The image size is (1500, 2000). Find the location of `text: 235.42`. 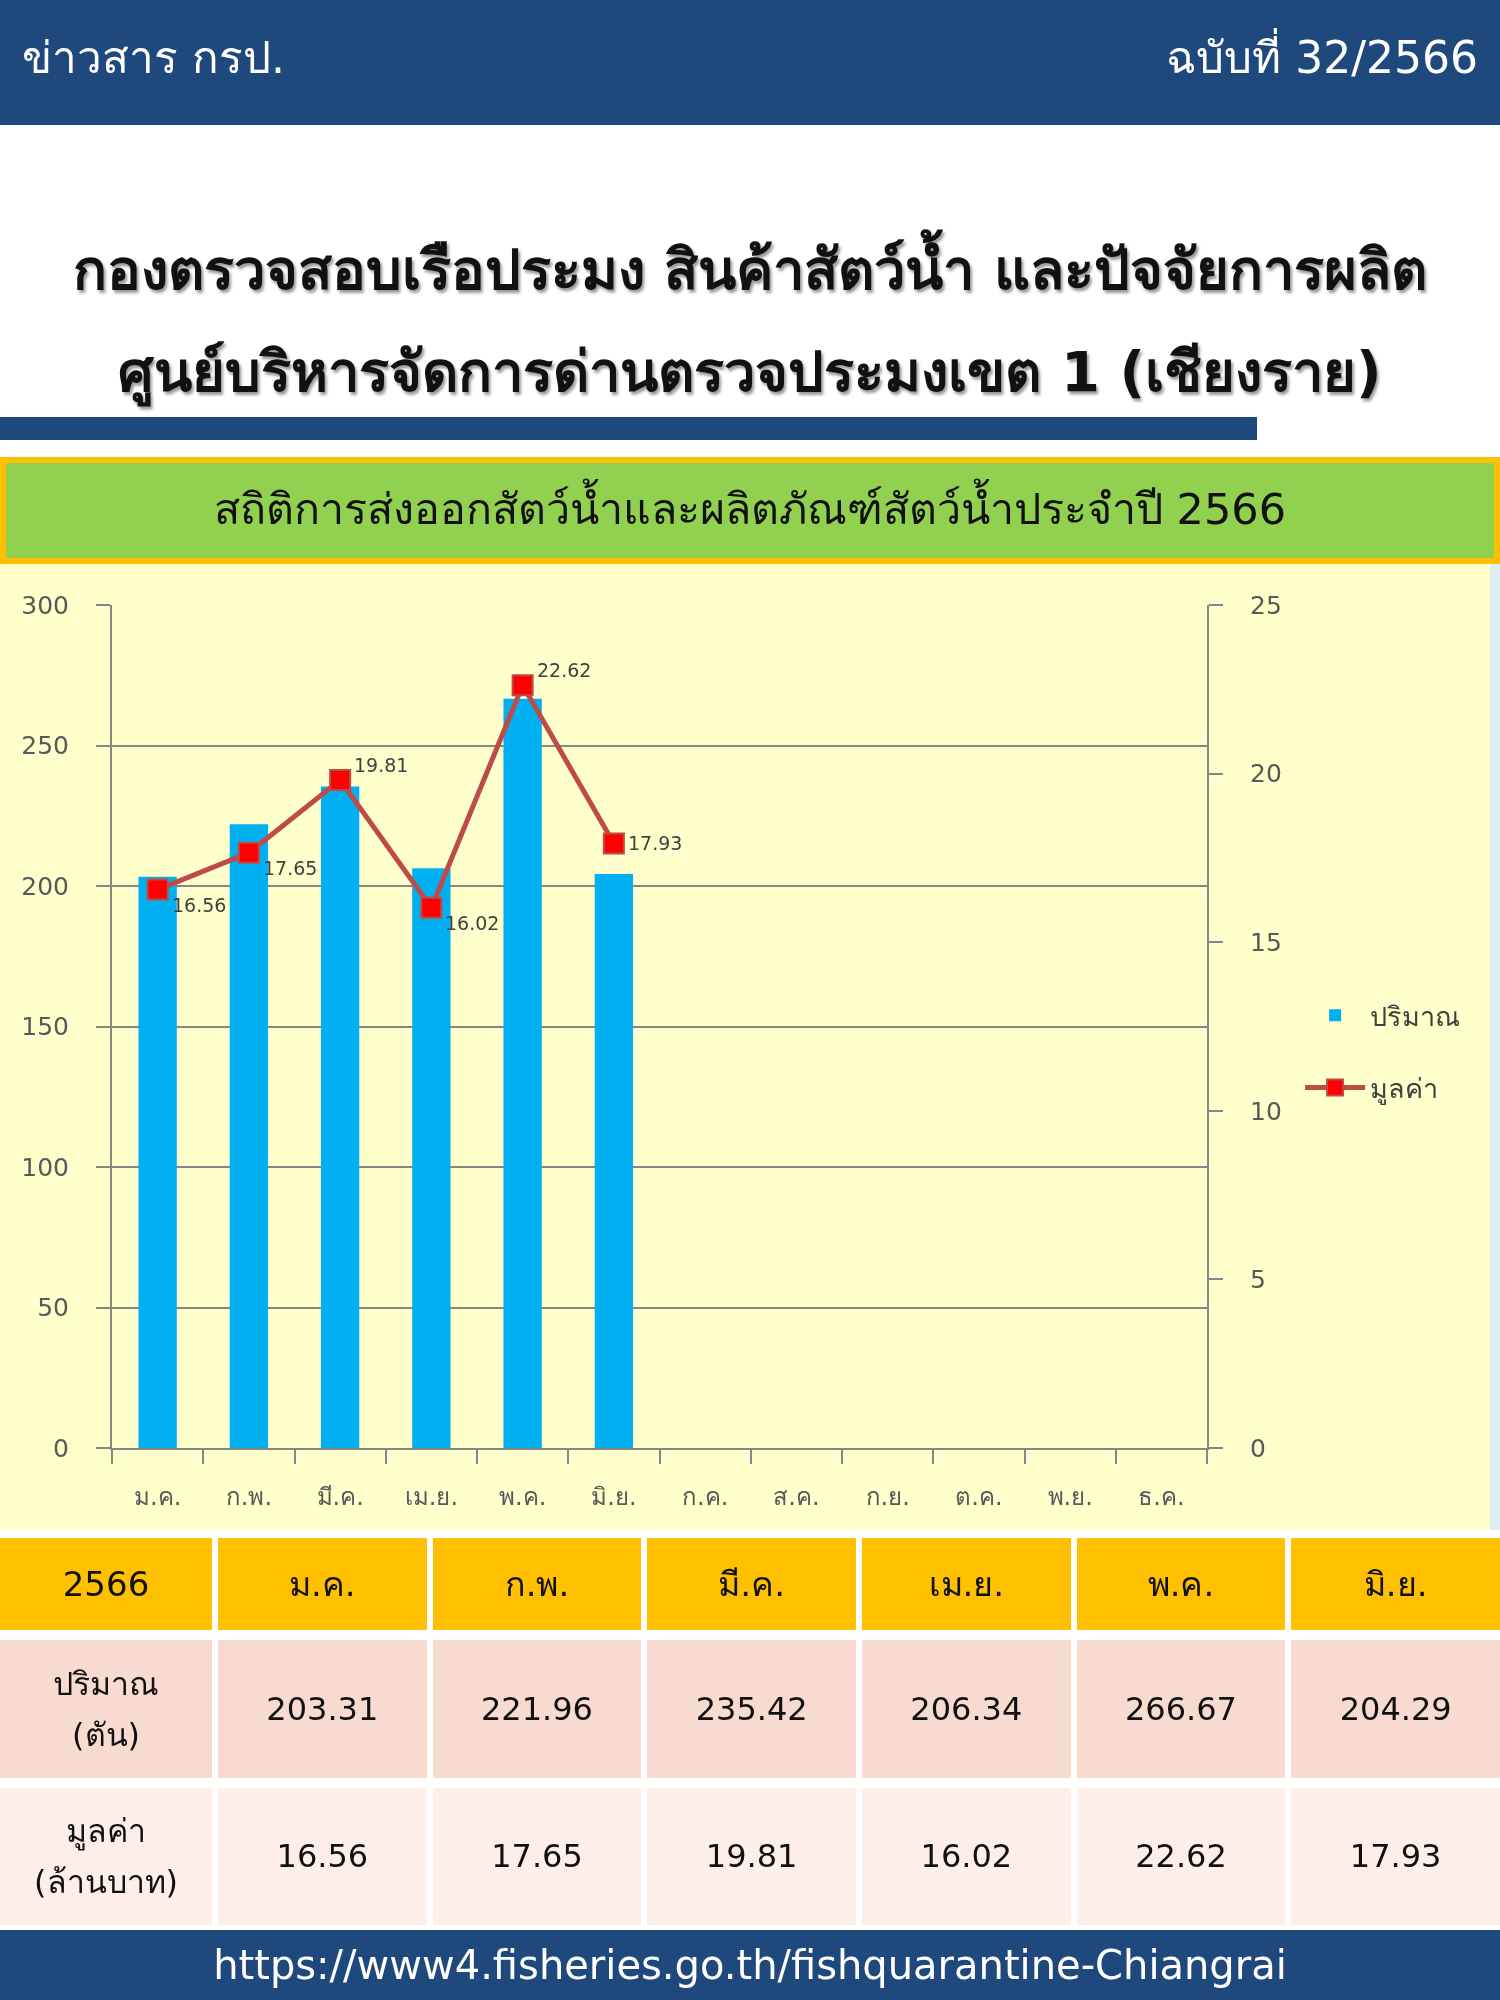

text: 235.42 is located at coordinates (751, 1709).